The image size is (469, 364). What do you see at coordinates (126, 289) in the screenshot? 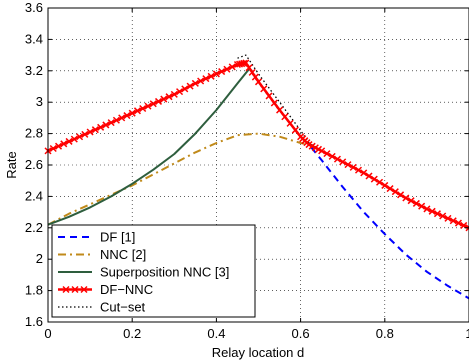
I see `legend-label-3: DF−NNC` at bounding box center [126, 289].